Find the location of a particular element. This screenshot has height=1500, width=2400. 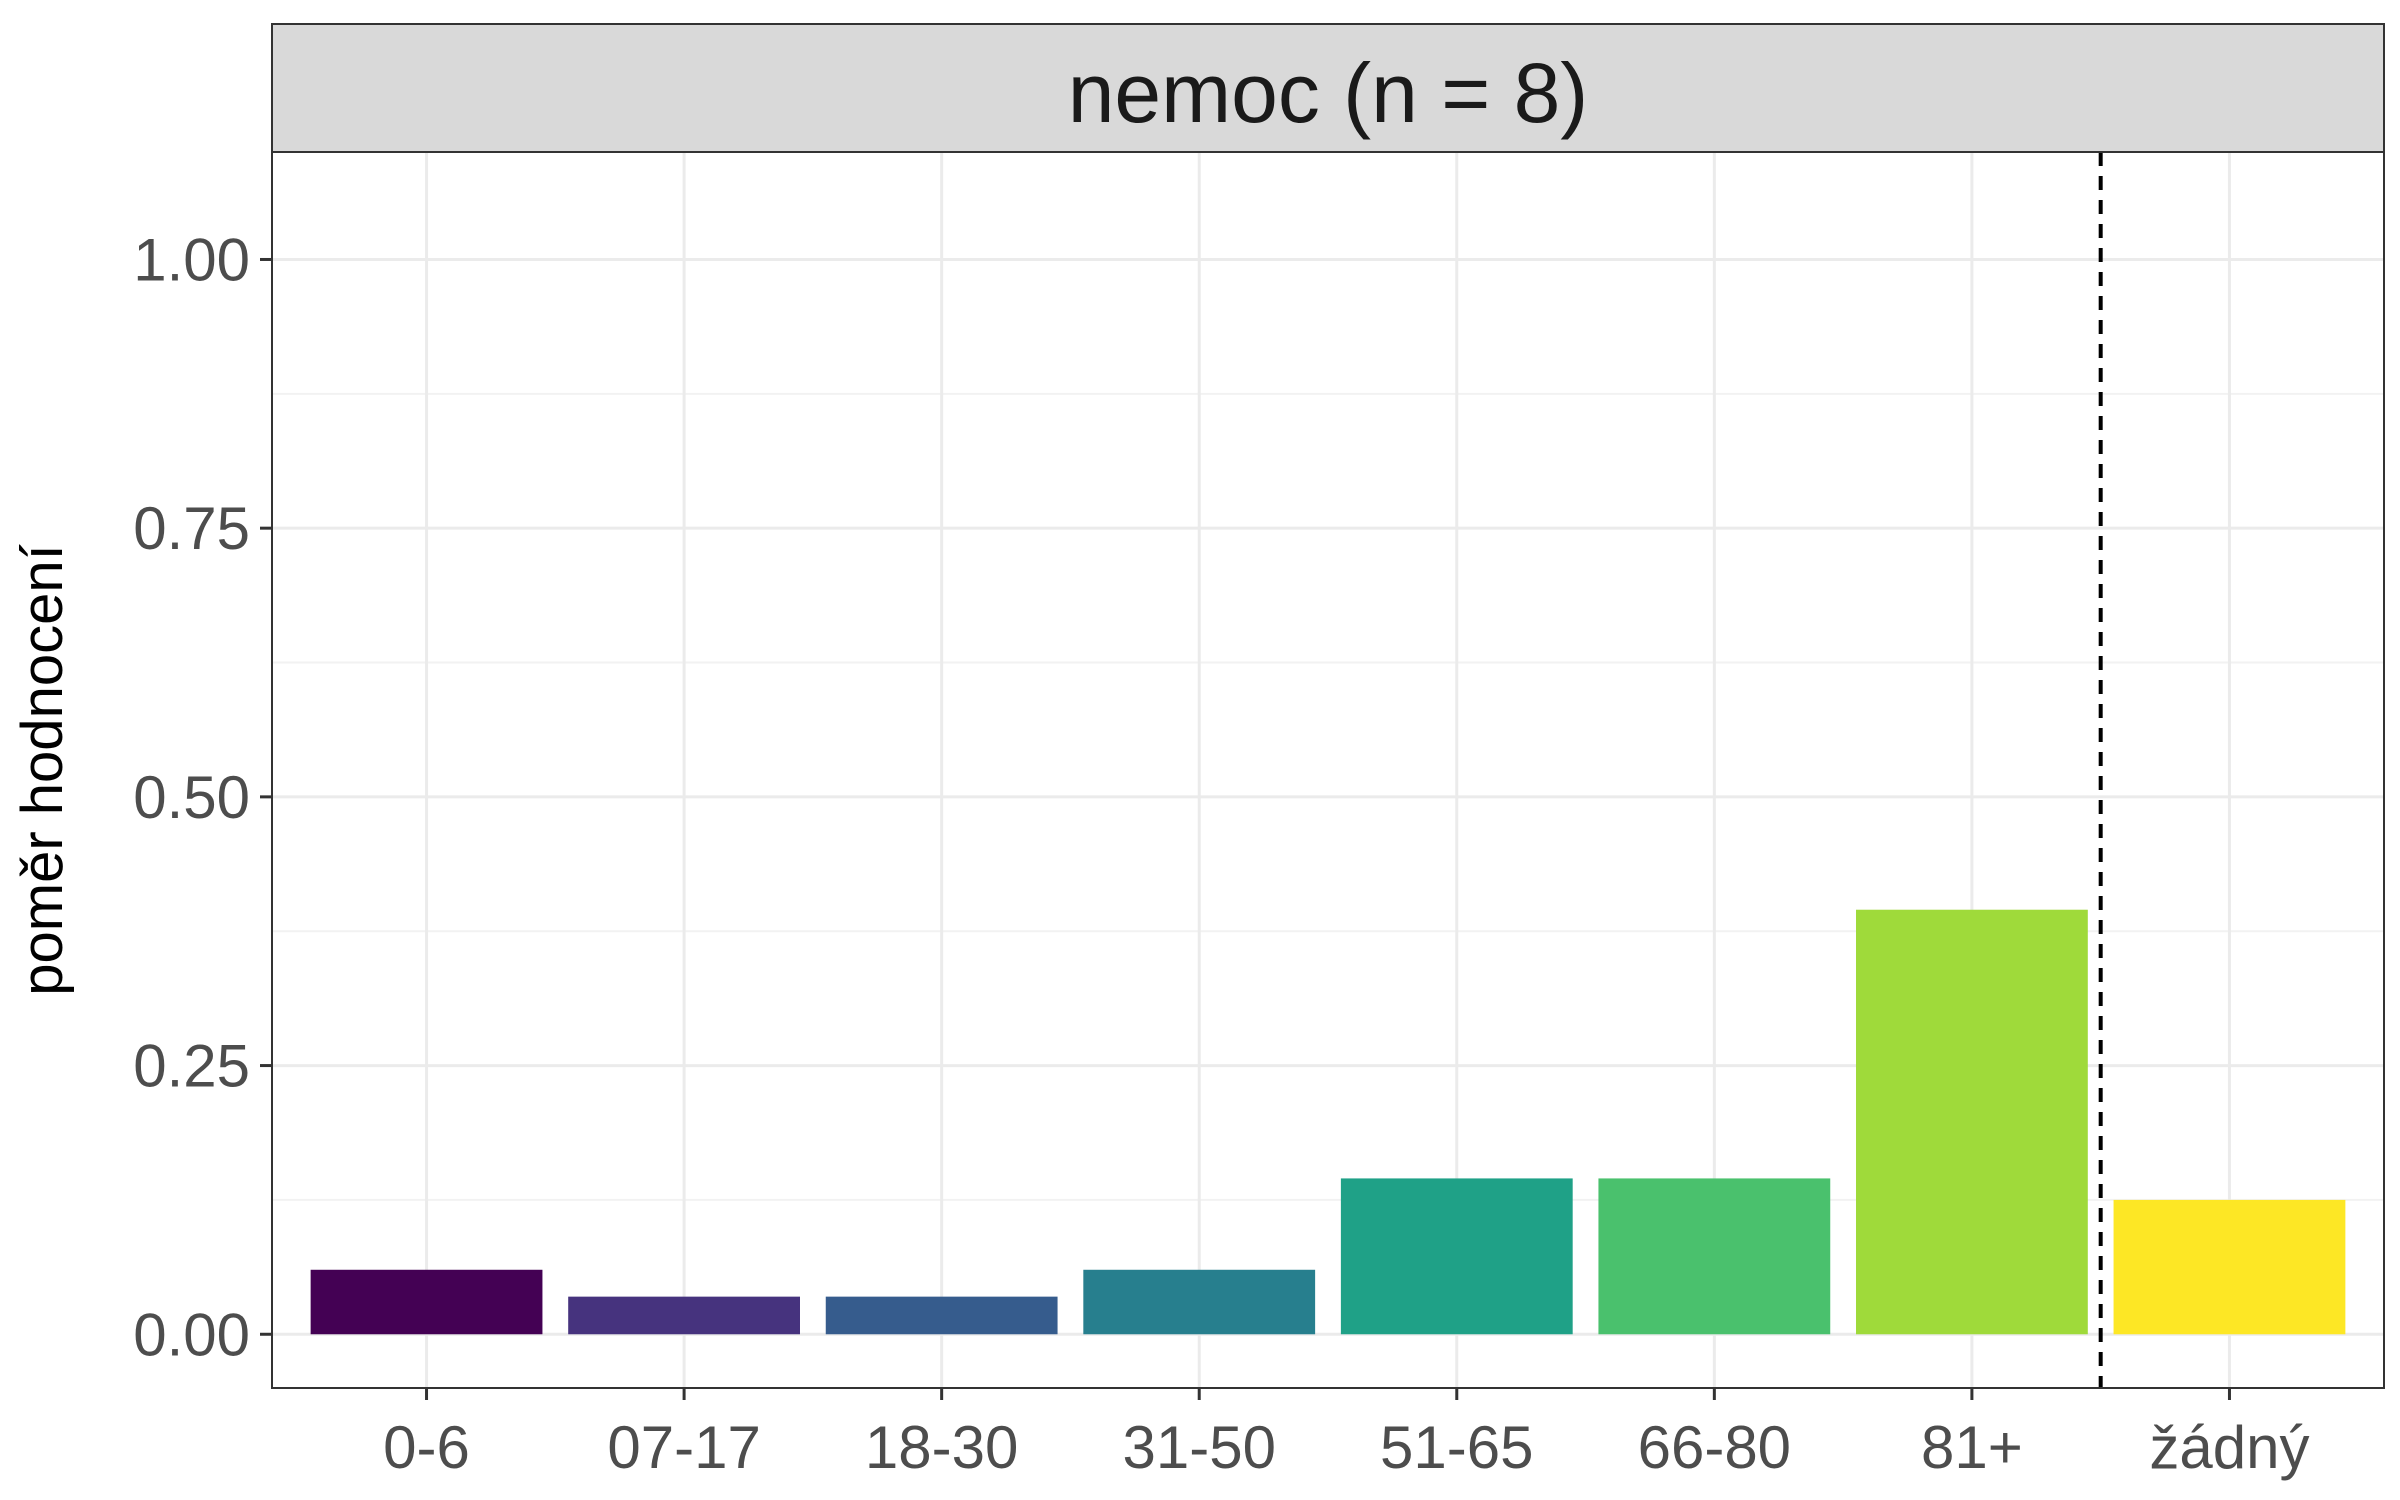

y-tick-label: 0.25 is located at coordinates (191, 1066).